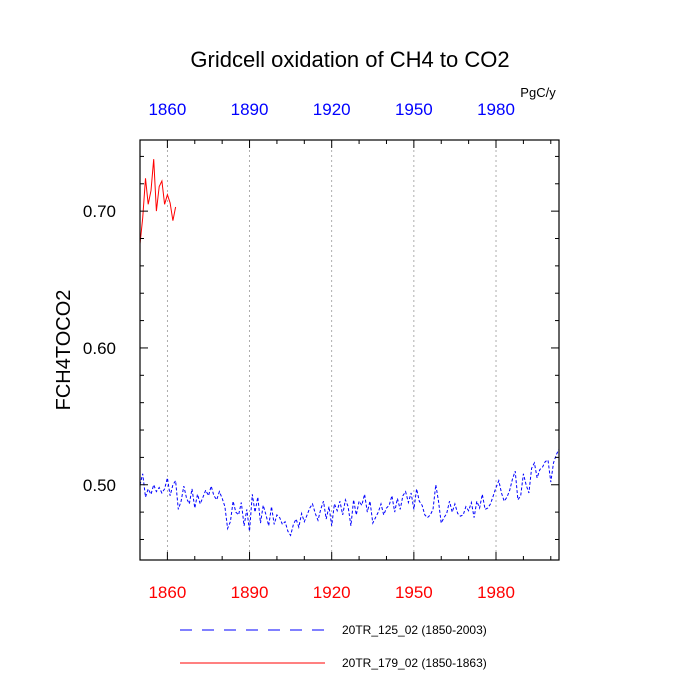  Describe the element at coordinates (496, 592) in the screenshot. I see `x-tick-label-bottom-1980: 1980` at that location.